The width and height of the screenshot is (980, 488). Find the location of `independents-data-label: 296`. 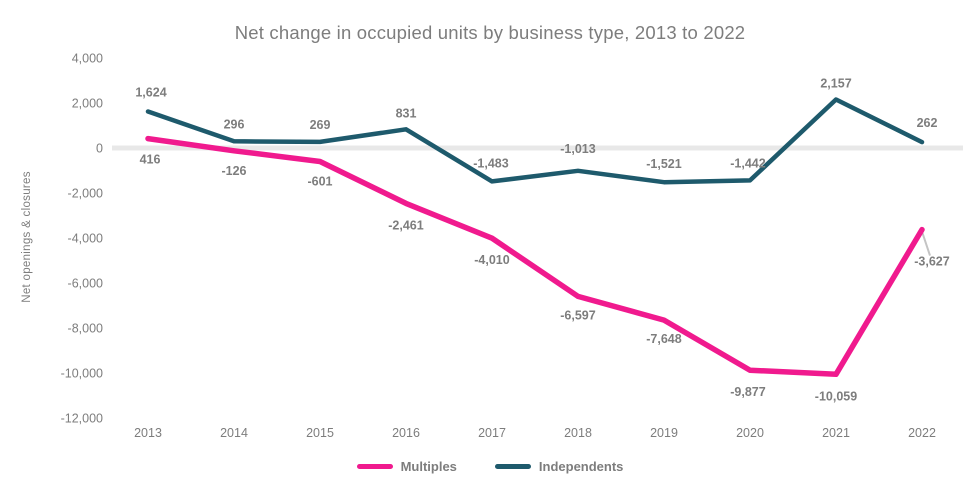

independents-data-label: 296 is located at coordinates (234, 124).